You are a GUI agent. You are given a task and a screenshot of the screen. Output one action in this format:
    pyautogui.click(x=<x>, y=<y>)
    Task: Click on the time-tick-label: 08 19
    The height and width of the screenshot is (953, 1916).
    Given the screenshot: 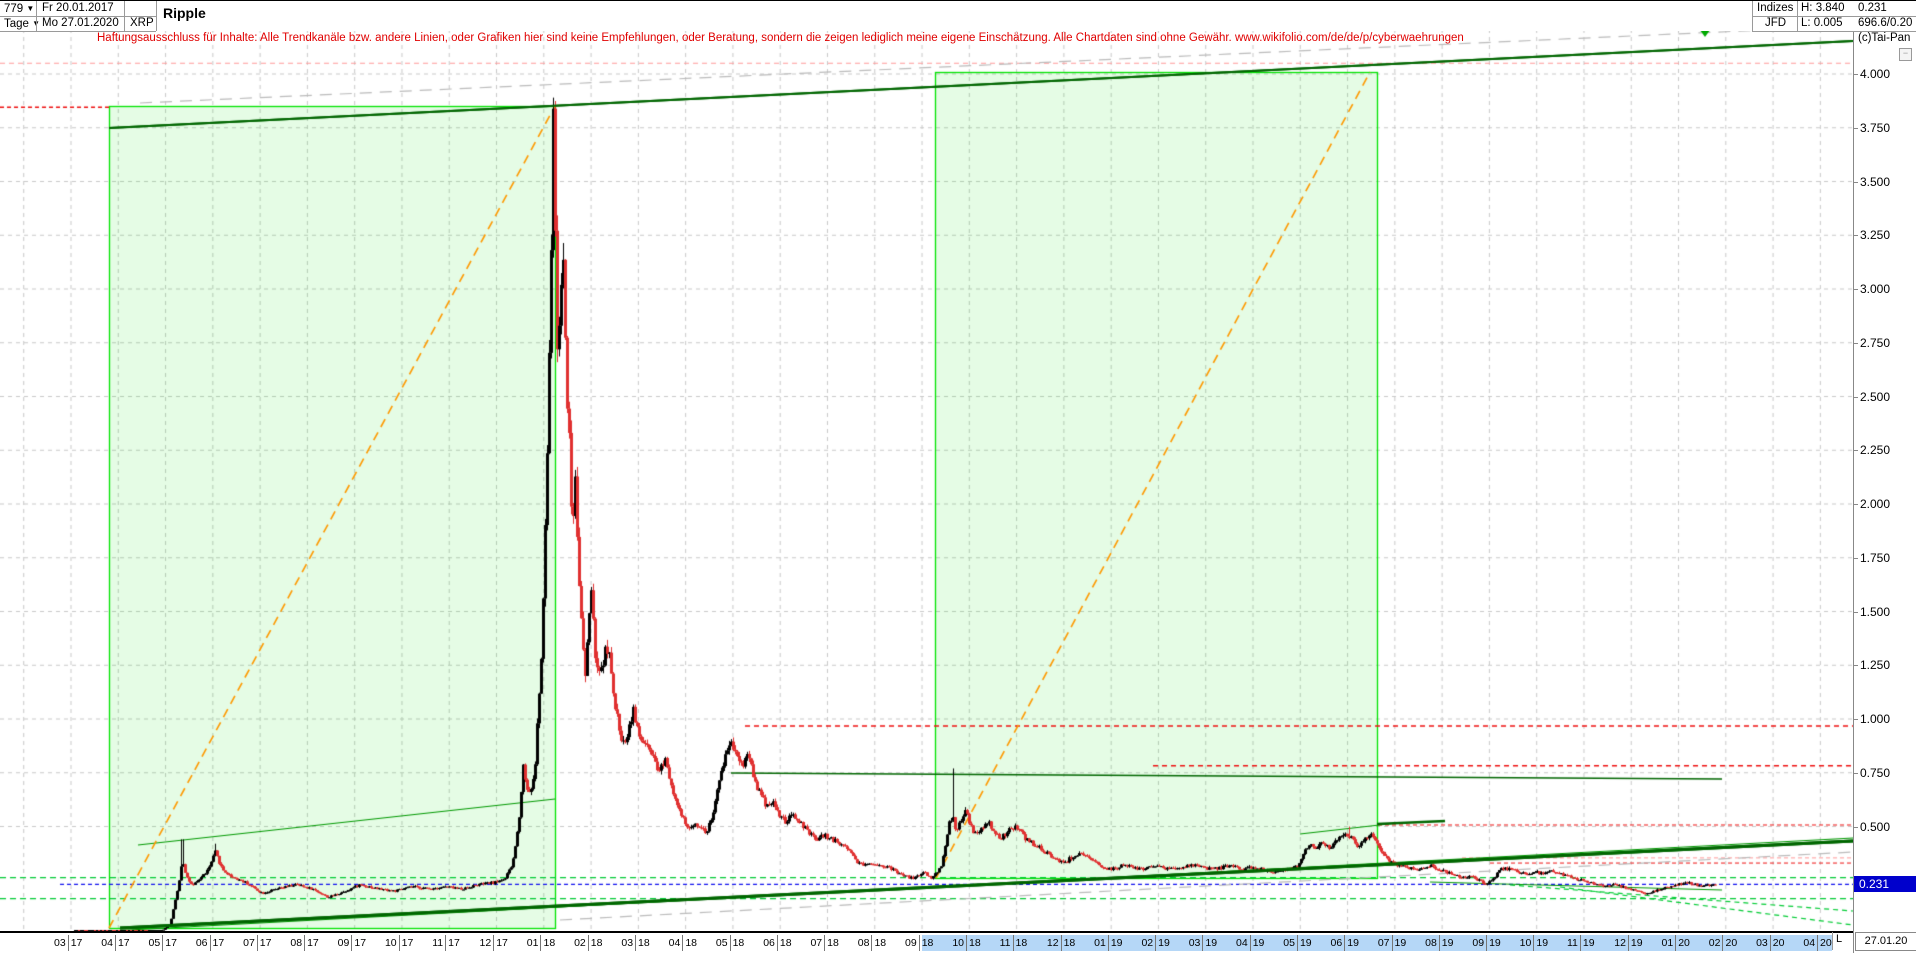 What is the action you would take?
    pyautogui.click(x=1439, y=943)
    